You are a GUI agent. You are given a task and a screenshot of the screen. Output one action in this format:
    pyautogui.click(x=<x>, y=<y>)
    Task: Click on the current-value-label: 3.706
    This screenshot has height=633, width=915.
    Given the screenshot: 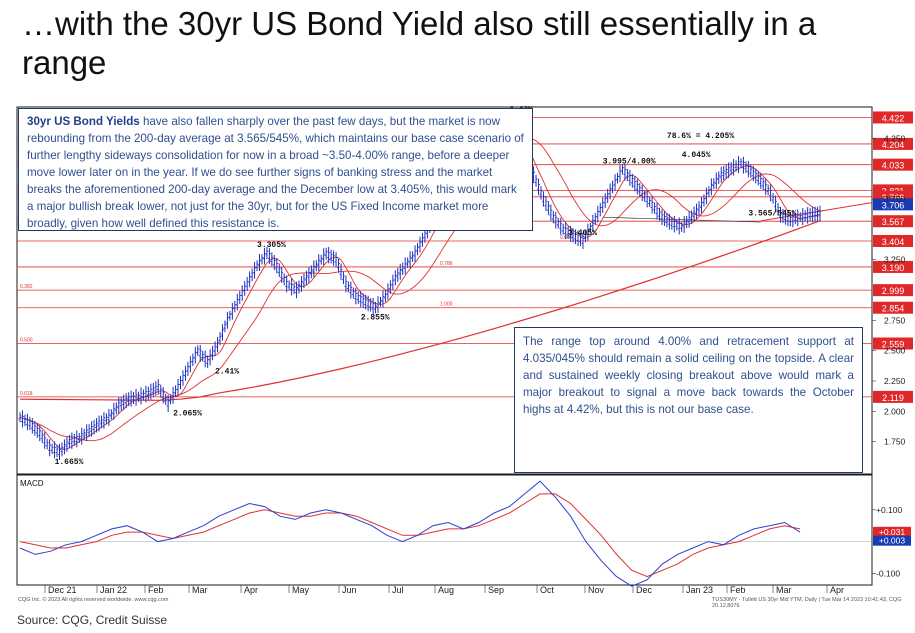 What is the action you would take?
    pyautogui.click(x=893, y=205)
    